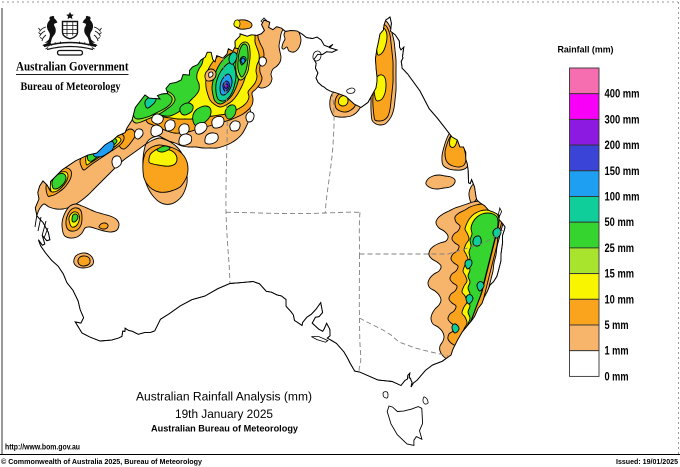  I want to click on svg-text: 1 mm, so click(617, 351).